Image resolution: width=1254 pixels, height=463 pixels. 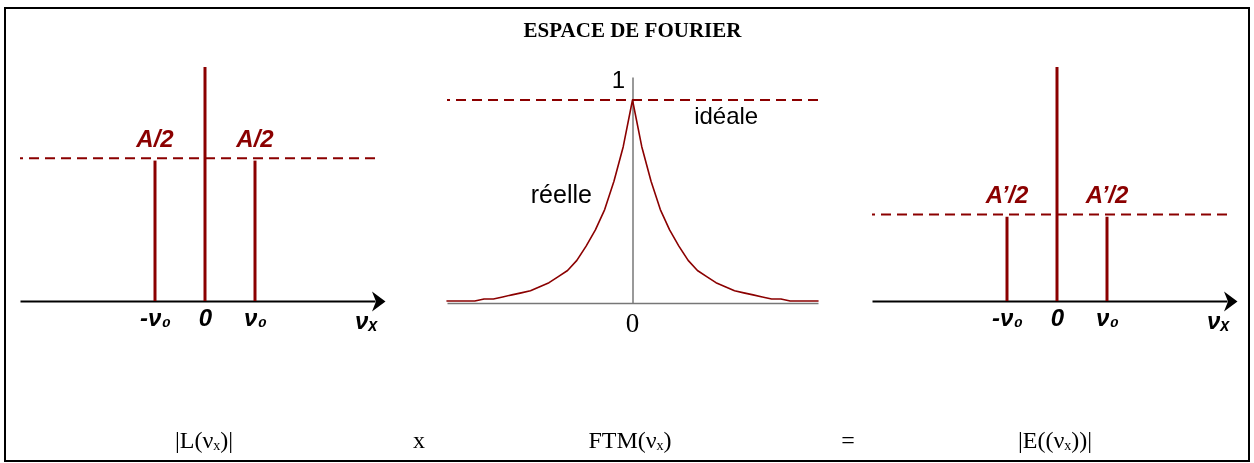 I want to click on text: |L(νₓ)|, so click(x=204, y=440).